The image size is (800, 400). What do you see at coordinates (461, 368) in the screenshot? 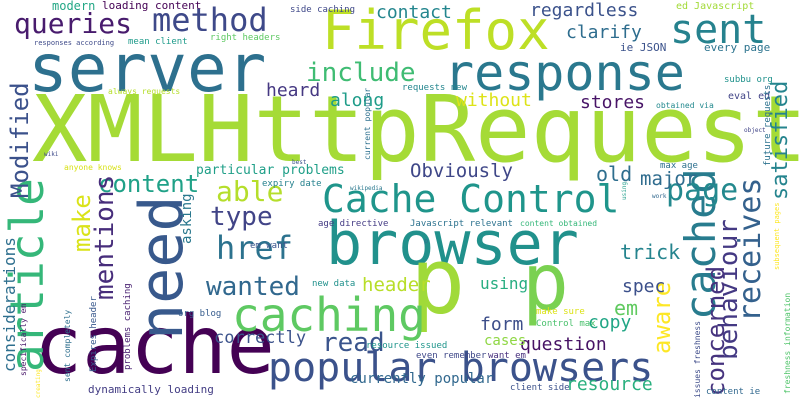
I see `word-popular-browsers: popular browsers` at bounding box center [461, 368].